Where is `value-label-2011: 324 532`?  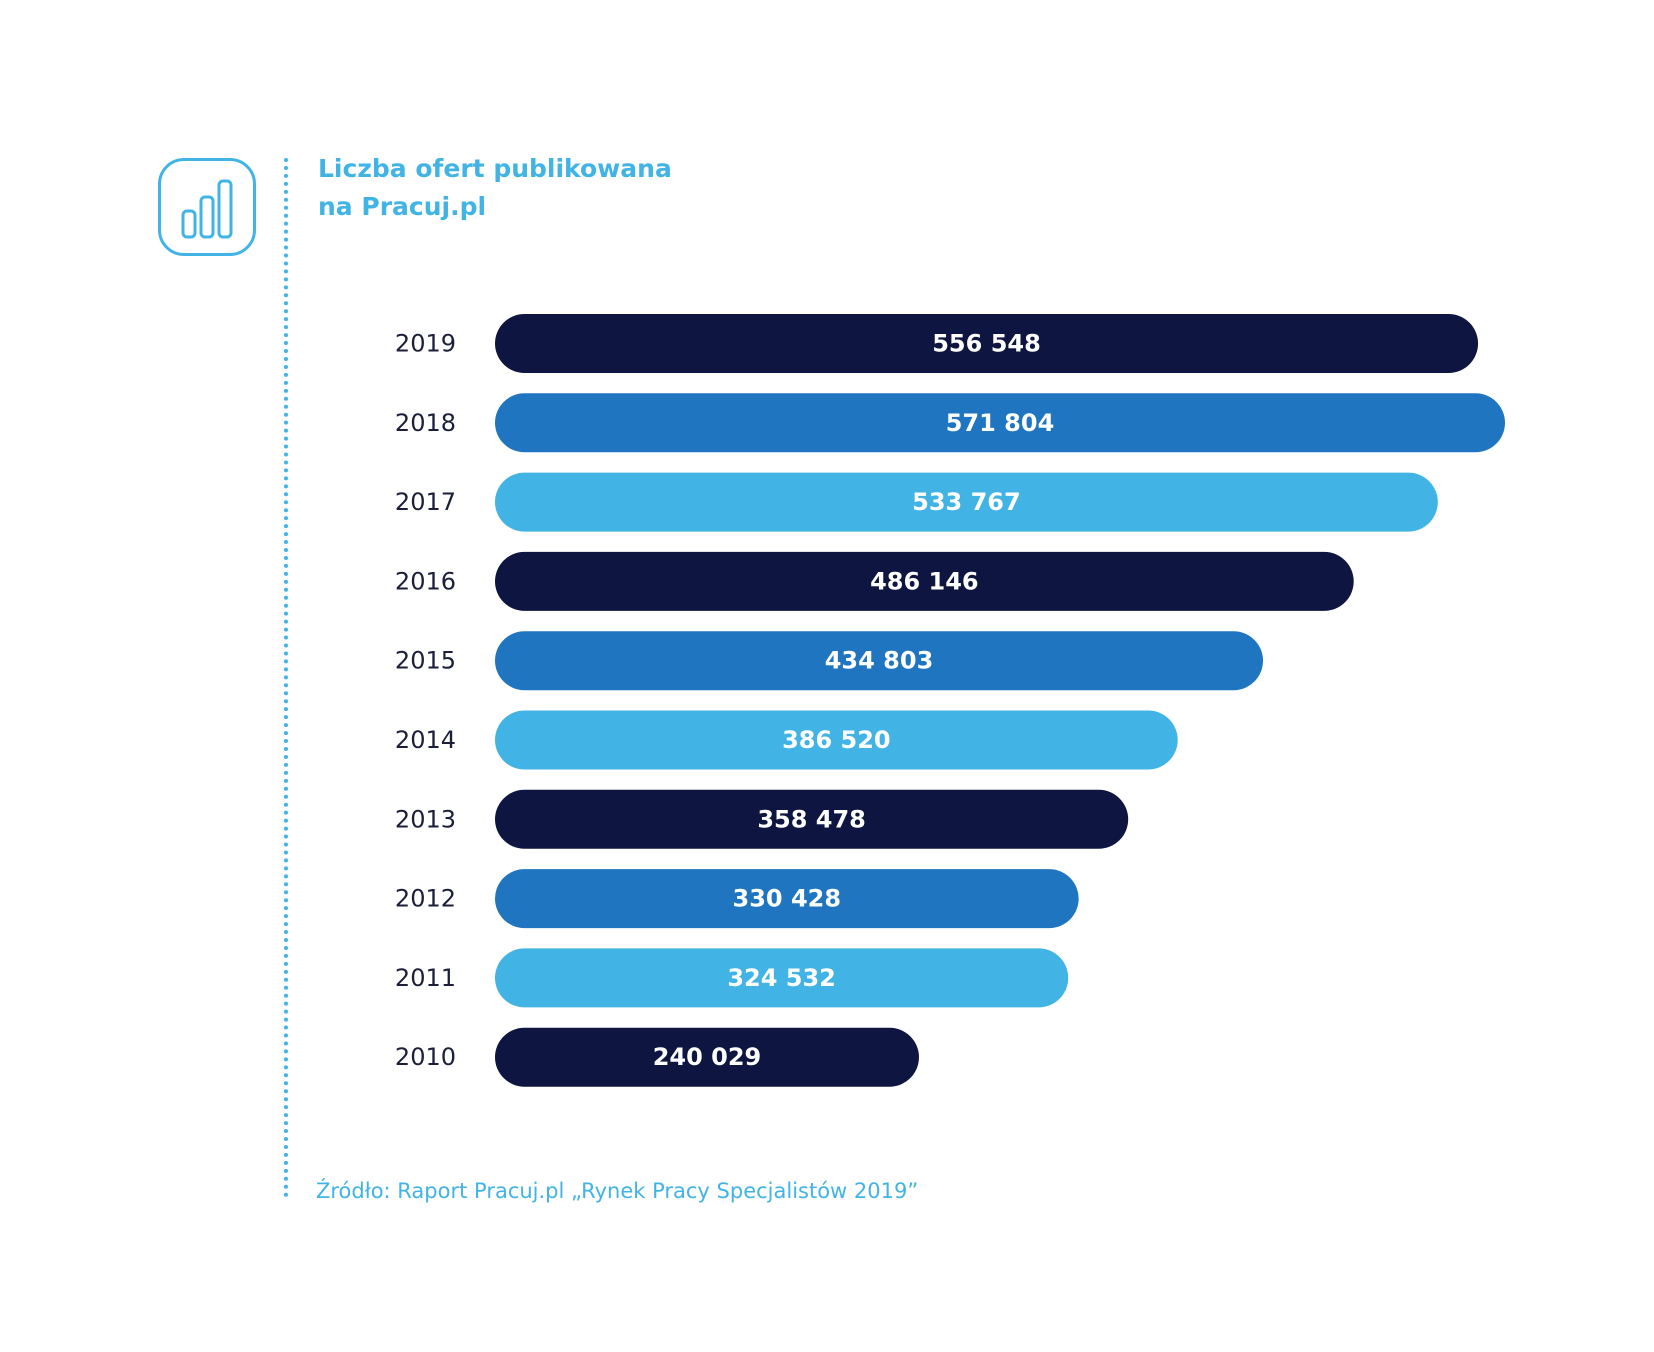
value-label-2011: 324 532 is located at coordinates (781, 978).